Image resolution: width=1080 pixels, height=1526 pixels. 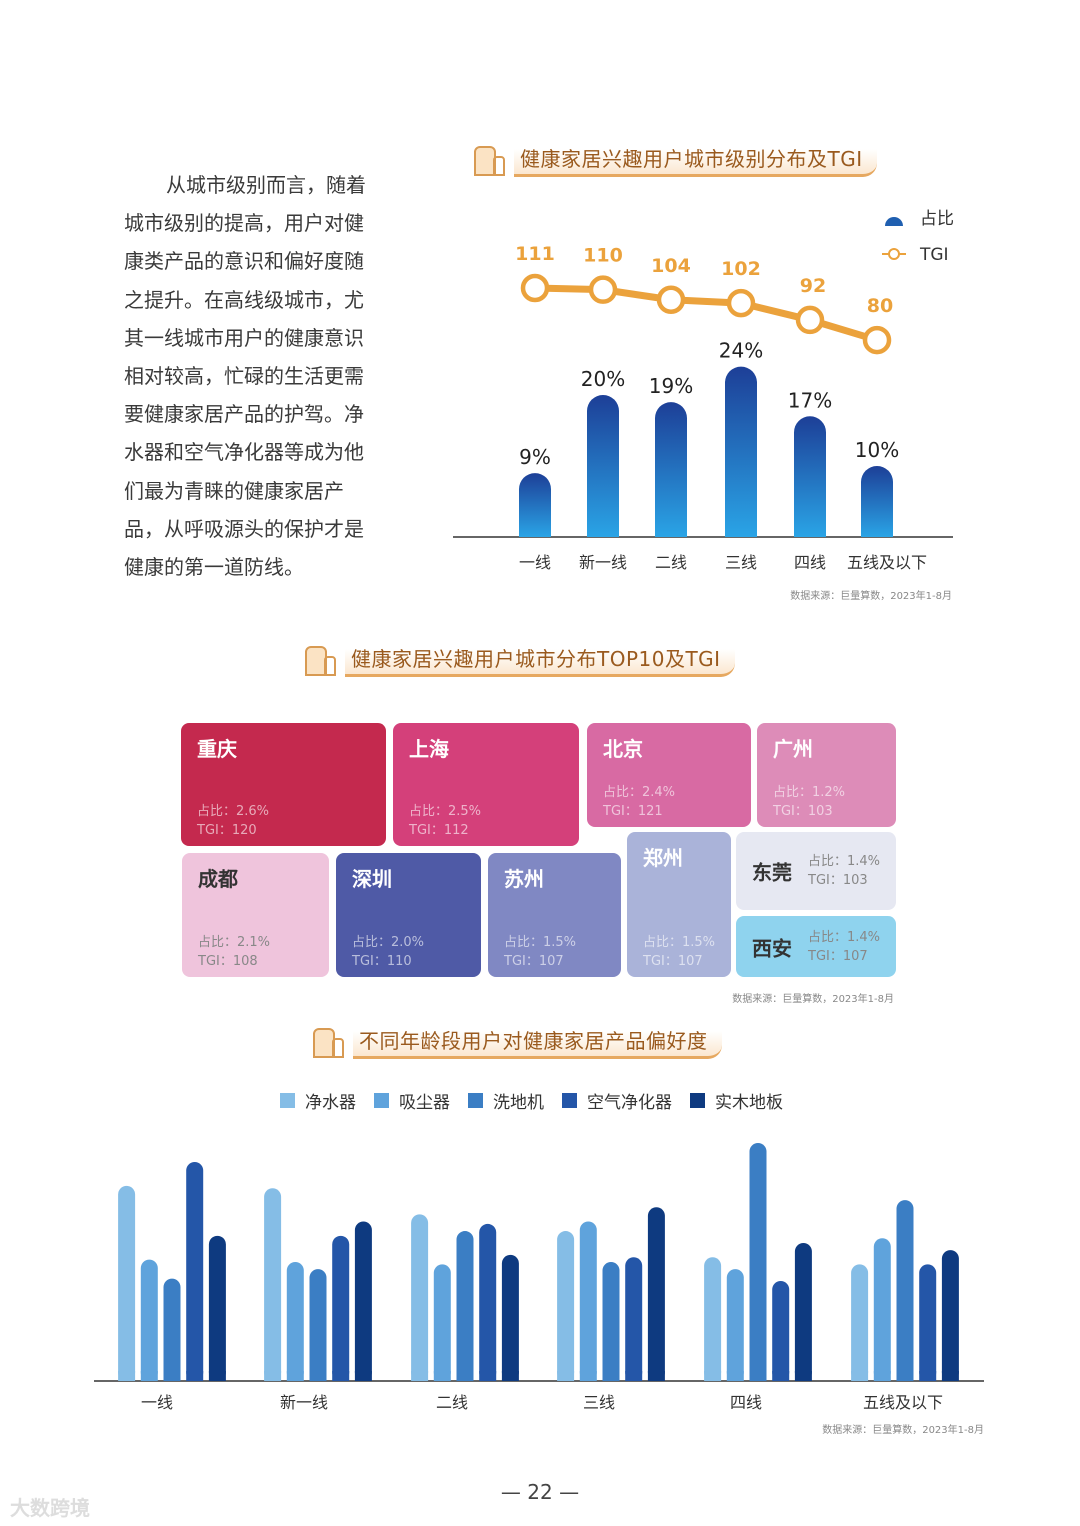 What do you see at coordinates (633, 811) in the screenshot?
I see `tgi-value: TGI：121` at bounding box center [633, 811].